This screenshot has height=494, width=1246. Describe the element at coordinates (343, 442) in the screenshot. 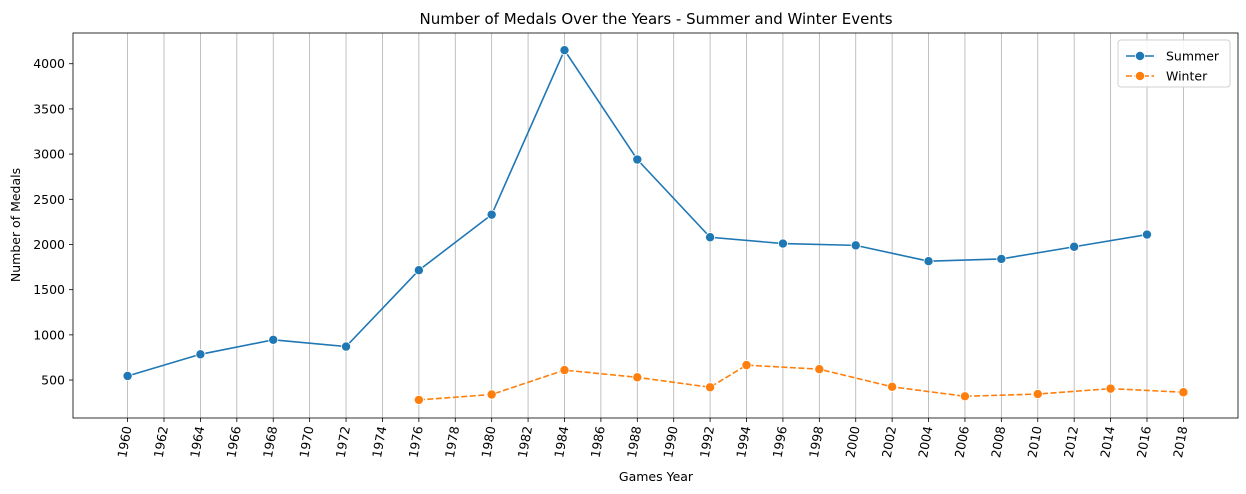

I see `x-tick-label: 1972` at that location.